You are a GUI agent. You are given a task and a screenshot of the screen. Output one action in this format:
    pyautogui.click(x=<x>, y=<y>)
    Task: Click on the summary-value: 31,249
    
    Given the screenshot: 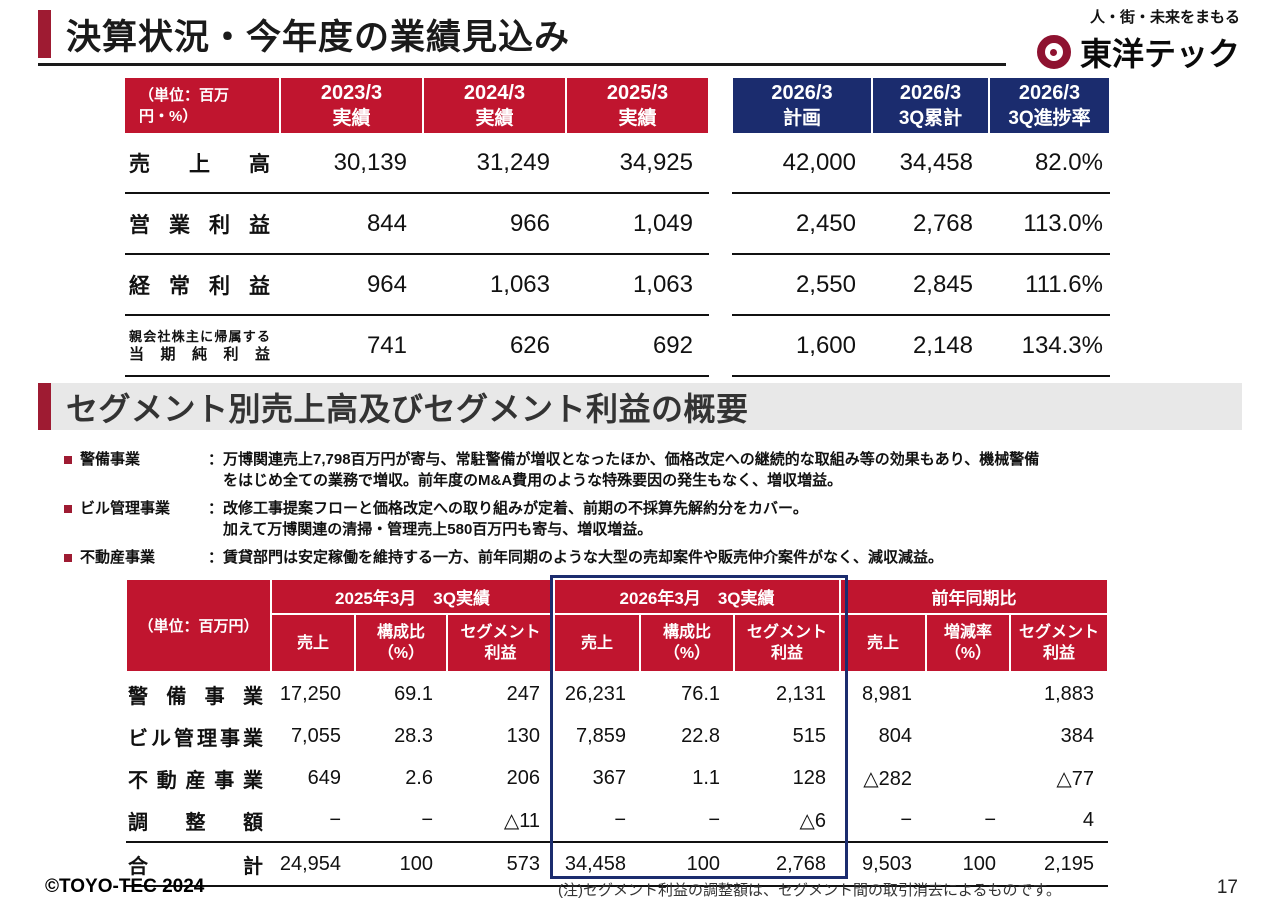 What is the action you would take?
    pyautogui.click(x=494, y=163)
    